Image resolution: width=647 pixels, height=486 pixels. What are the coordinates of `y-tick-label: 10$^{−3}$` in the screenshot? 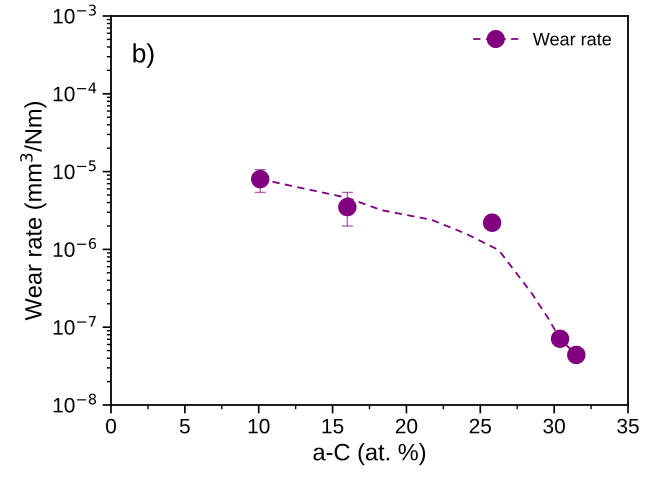 It's located at (75, 14).